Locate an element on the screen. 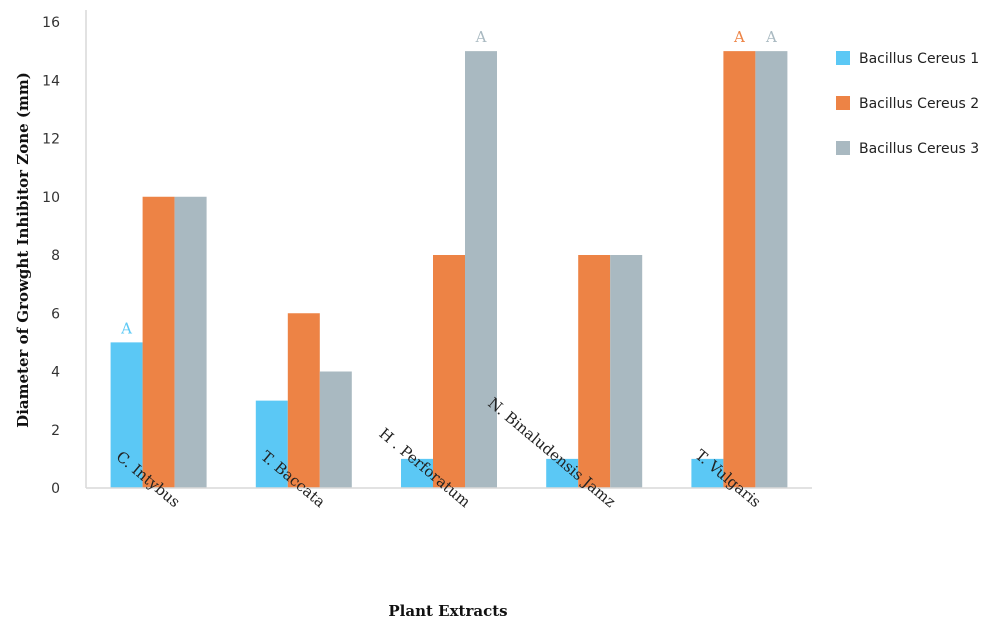 Image resolution: width=1000 pixels, height=623 pixels. x-axis-title: Plant Extracts is located at coordinates (447, 611).